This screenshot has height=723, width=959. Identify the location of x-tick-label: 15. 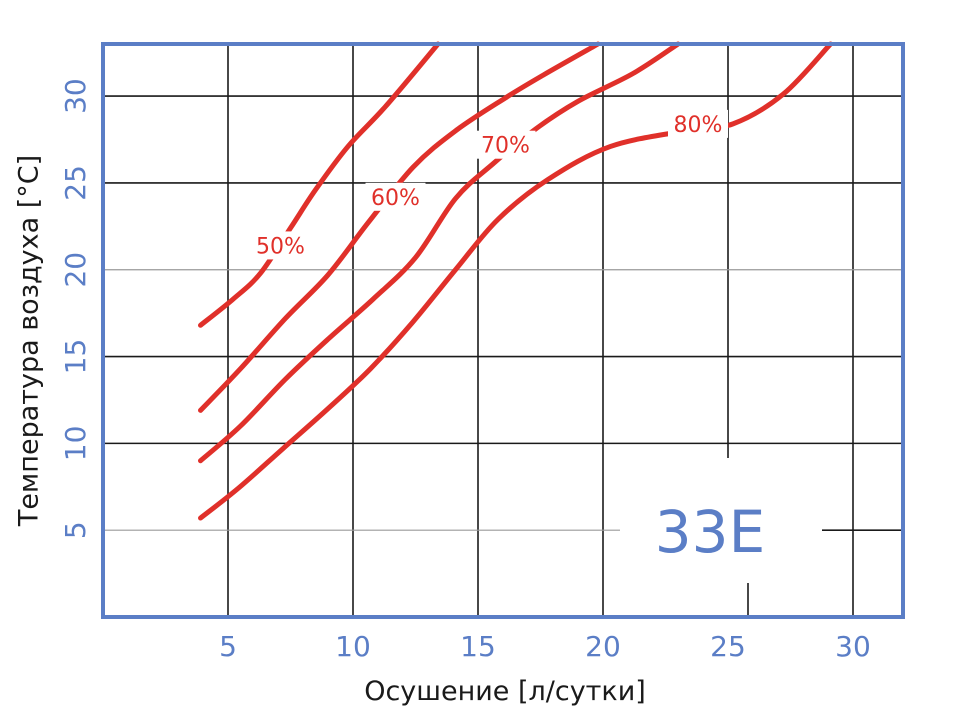
(478, 646).